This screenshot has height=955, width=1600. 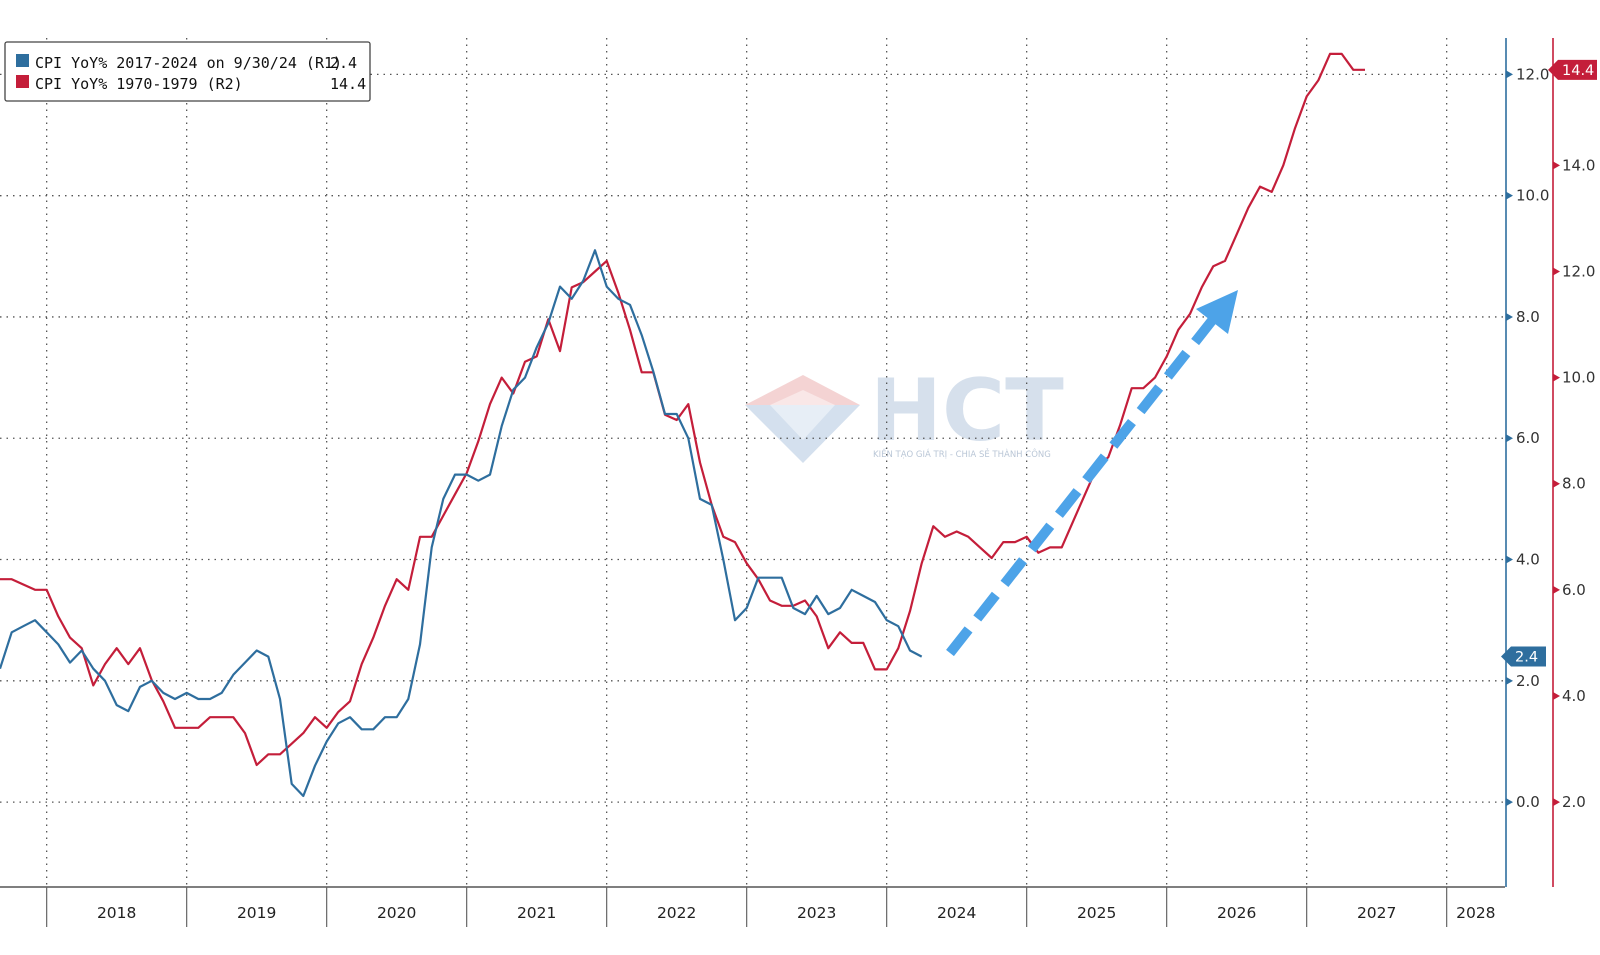 I want to click on legend-swatch-r2, so click(x=22, y=81).